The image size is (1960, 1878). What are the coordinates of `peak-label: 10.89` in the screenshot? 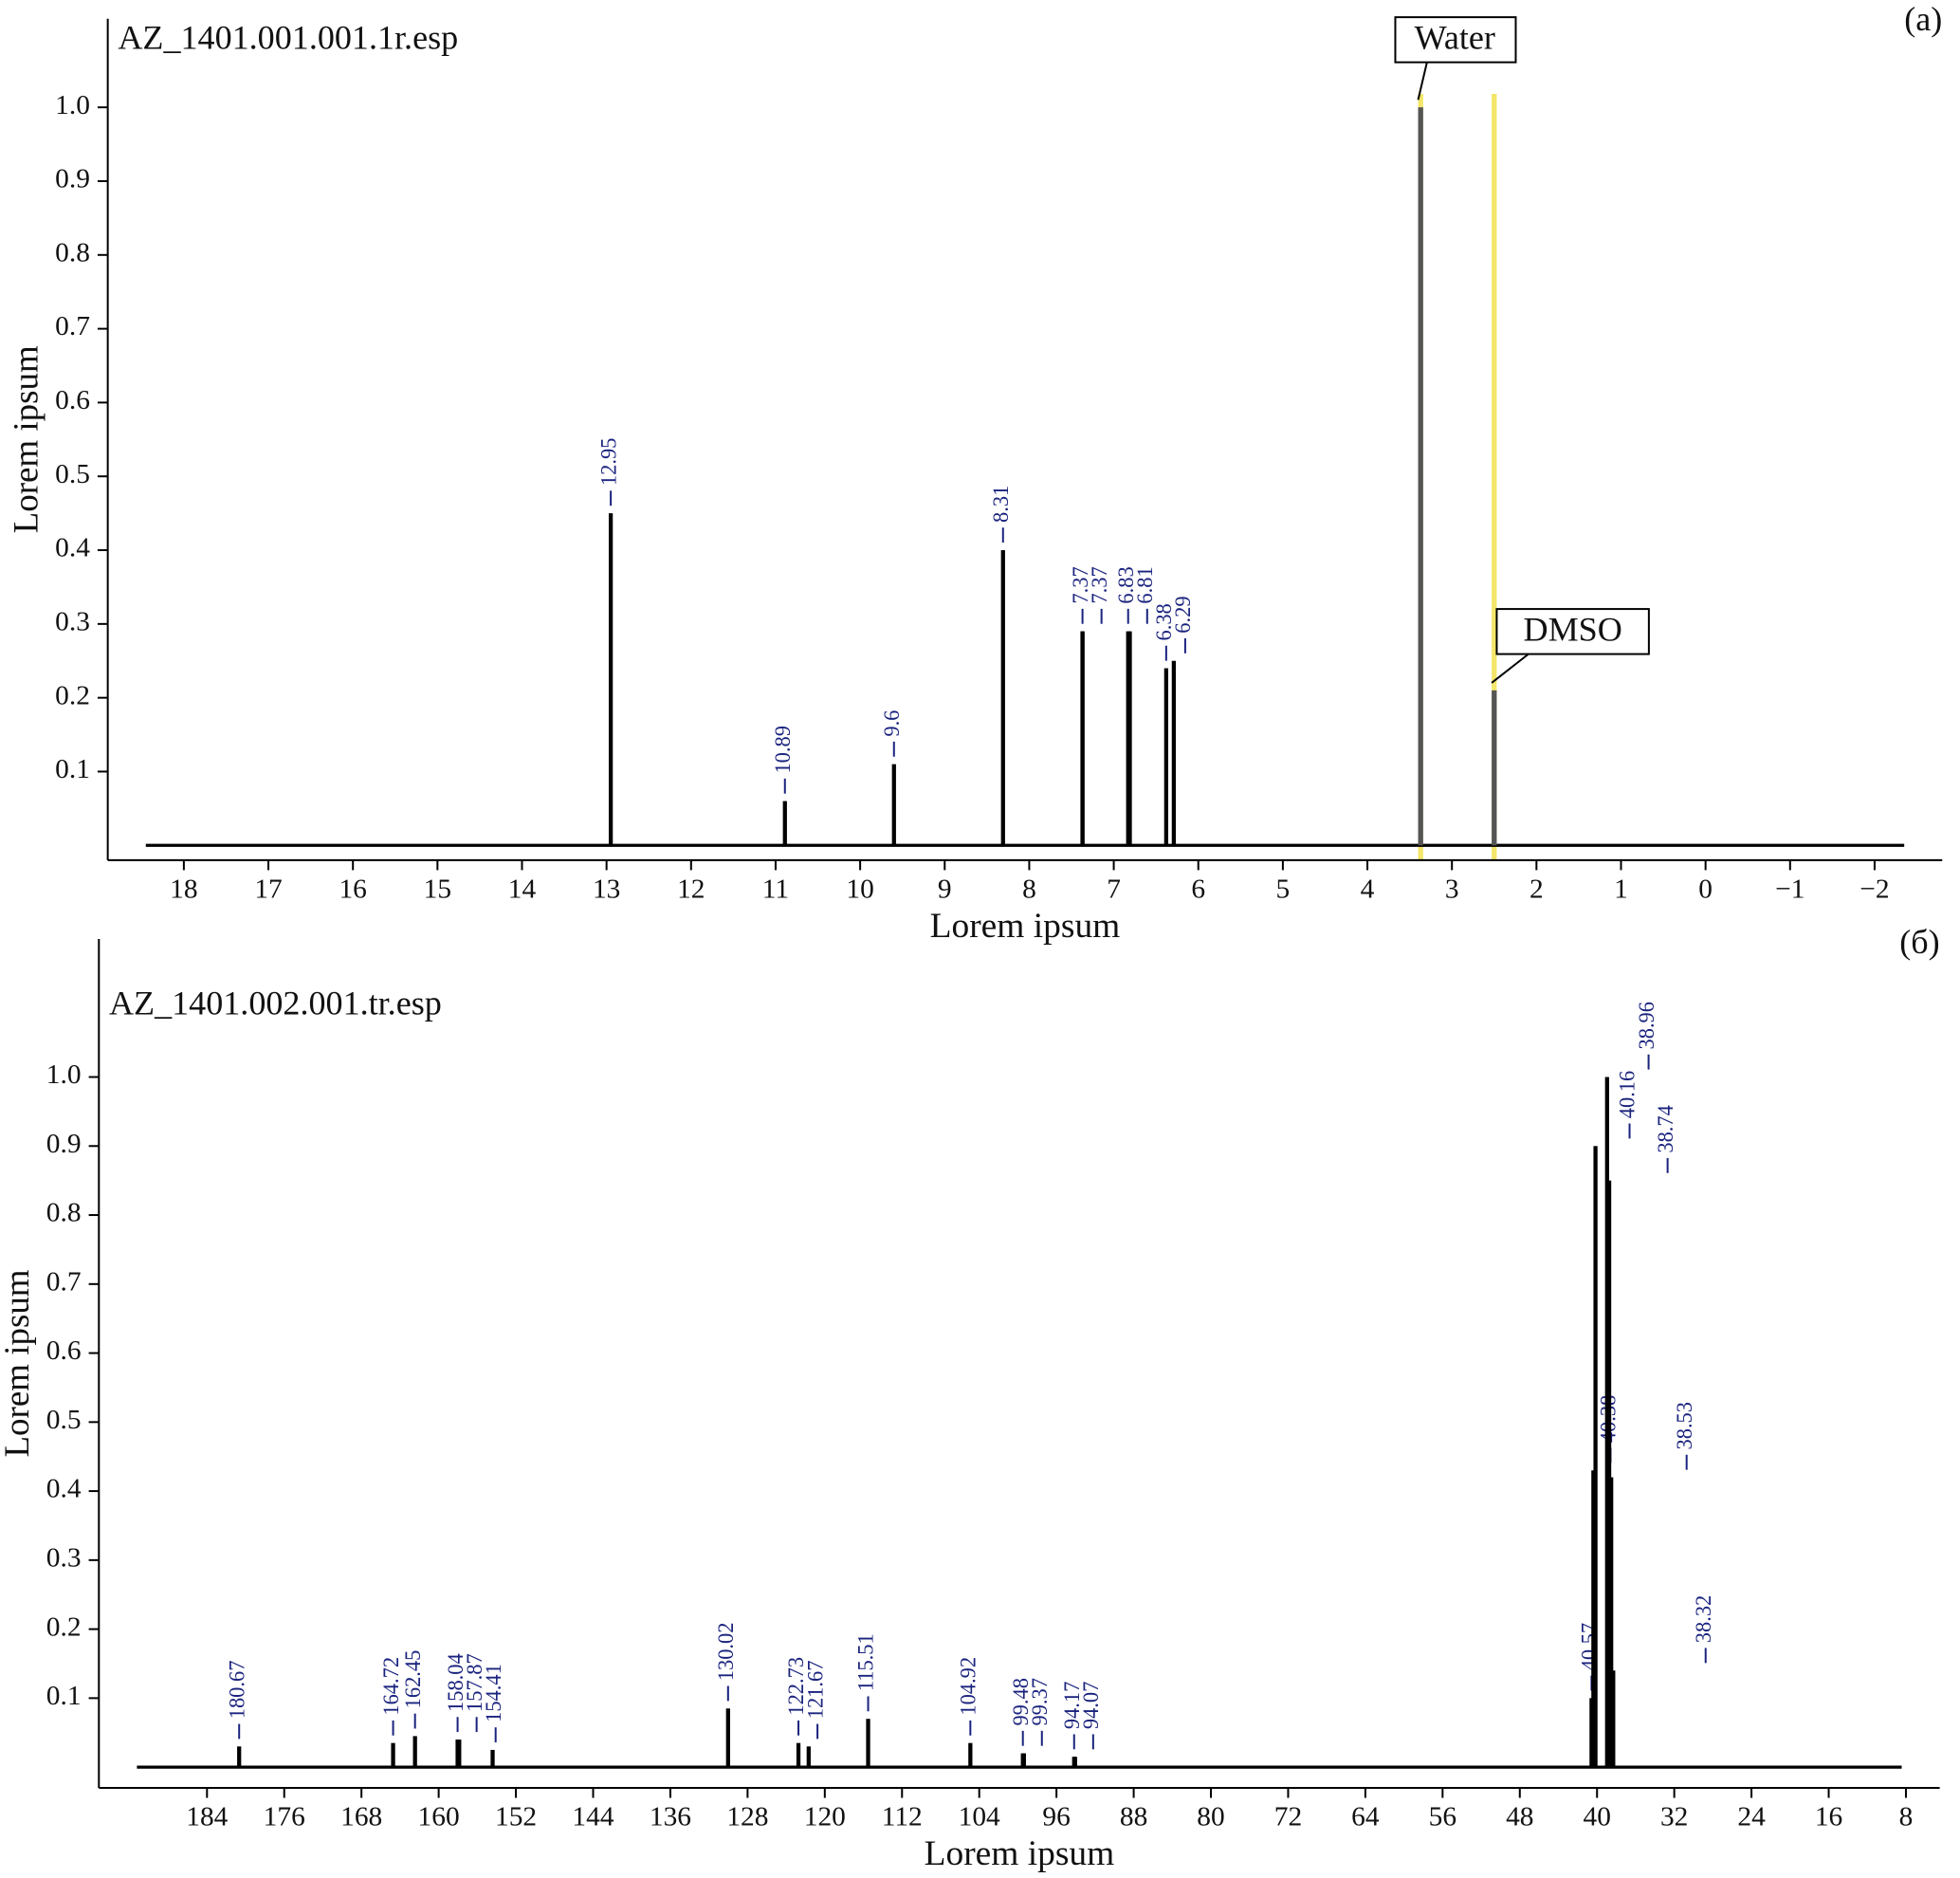 It's located at (783, 749).